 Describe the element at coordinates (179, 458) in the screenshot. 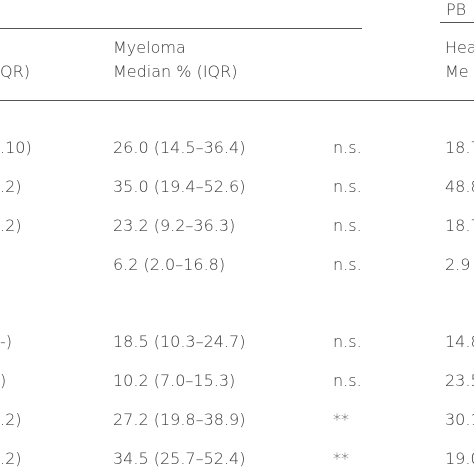

I see `table-cell: 34.5 (25.7–52.4)` at that location.